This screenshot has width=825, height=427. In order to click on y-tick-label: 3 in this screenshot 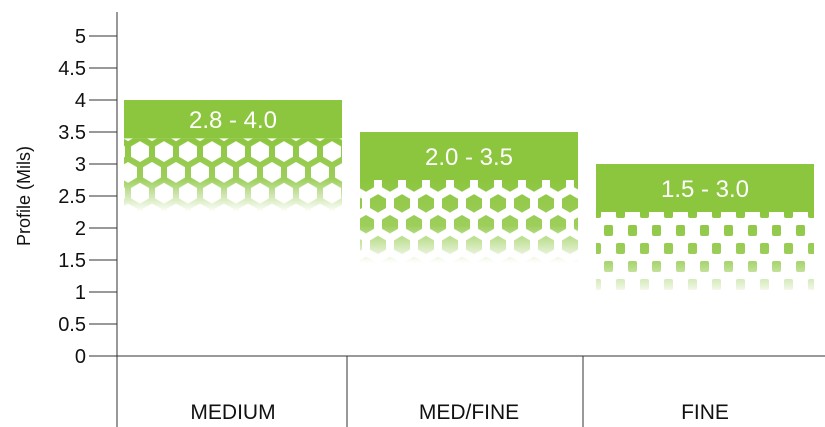, I will do `click(80, 165)`.